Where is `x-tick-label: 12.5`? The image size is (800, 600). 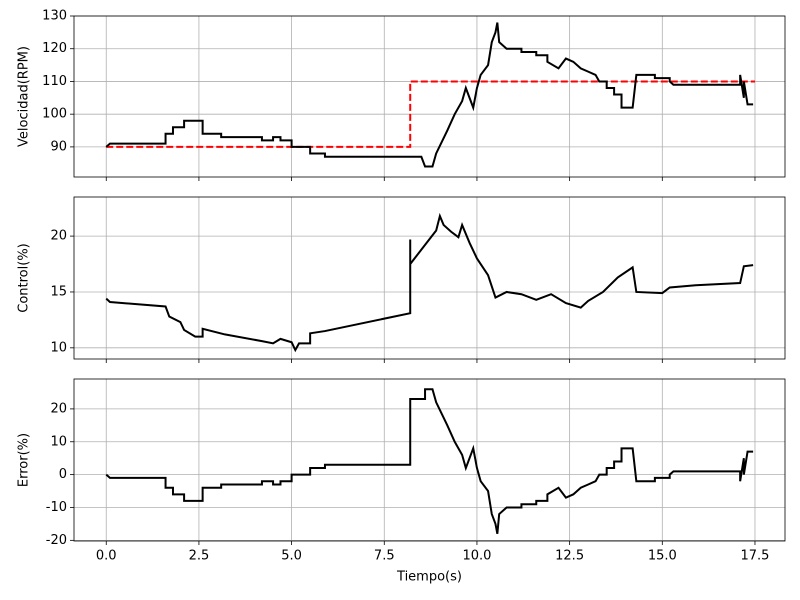 x-tick-label: 12.5 is located at coordinates (569, 556).